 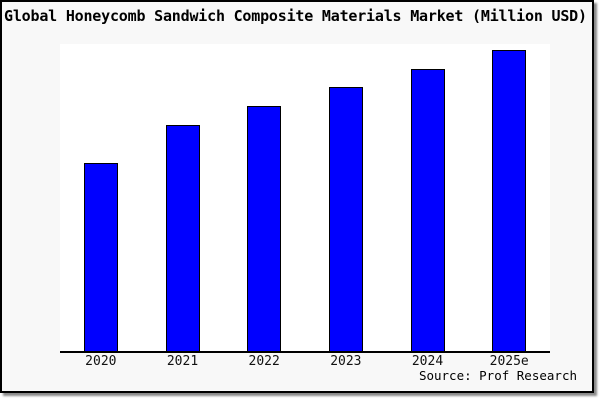 I want to click on x-tick-label-2022: 2022, so click(x=264, y=361).